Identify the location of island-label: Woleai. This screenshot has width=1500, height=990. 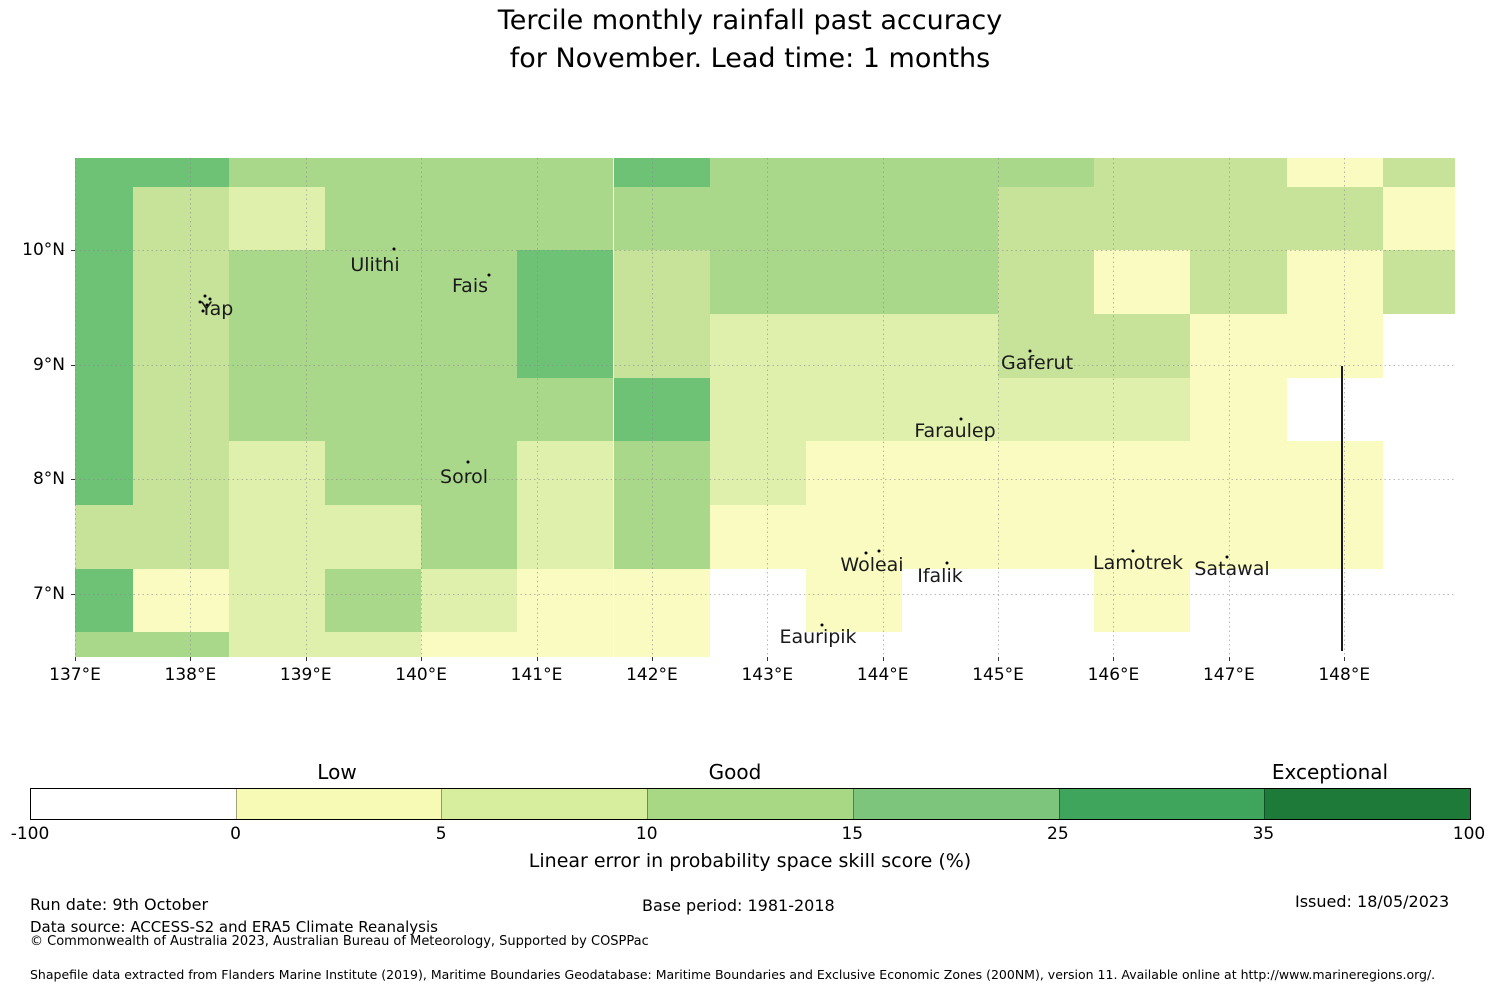
(872, 565).